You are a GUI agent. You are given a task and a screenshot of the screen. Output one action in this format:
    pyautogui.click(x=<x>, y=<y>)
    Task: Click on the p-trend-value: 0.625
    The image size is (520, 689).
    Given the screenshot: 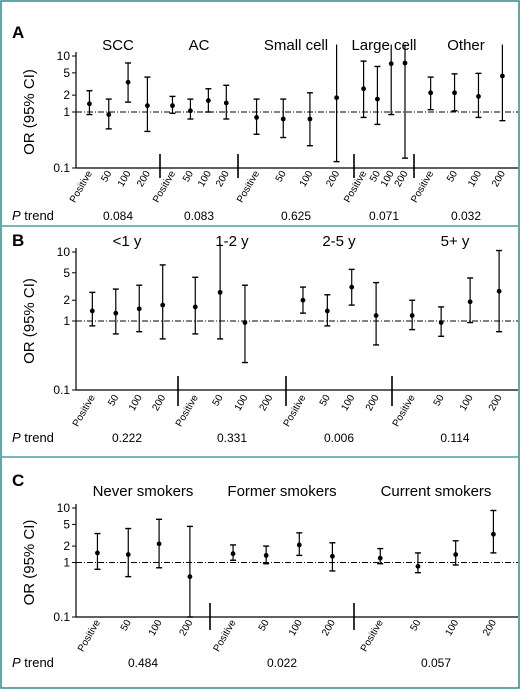 What is the action you would take?
    pyautogui.click(x=296, y=216)
    